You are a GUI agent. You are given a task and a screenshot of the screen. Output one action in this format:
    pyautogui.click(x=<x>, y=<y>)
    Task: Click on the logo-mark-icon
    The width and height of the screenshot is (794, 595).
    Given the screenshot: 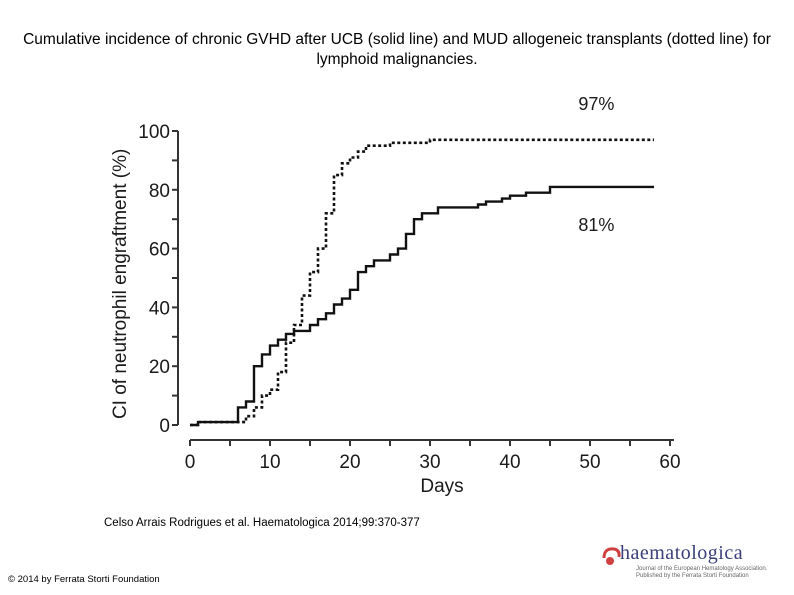 What is the action you would take?
    pyautogui.click(x=611, y=556)
    